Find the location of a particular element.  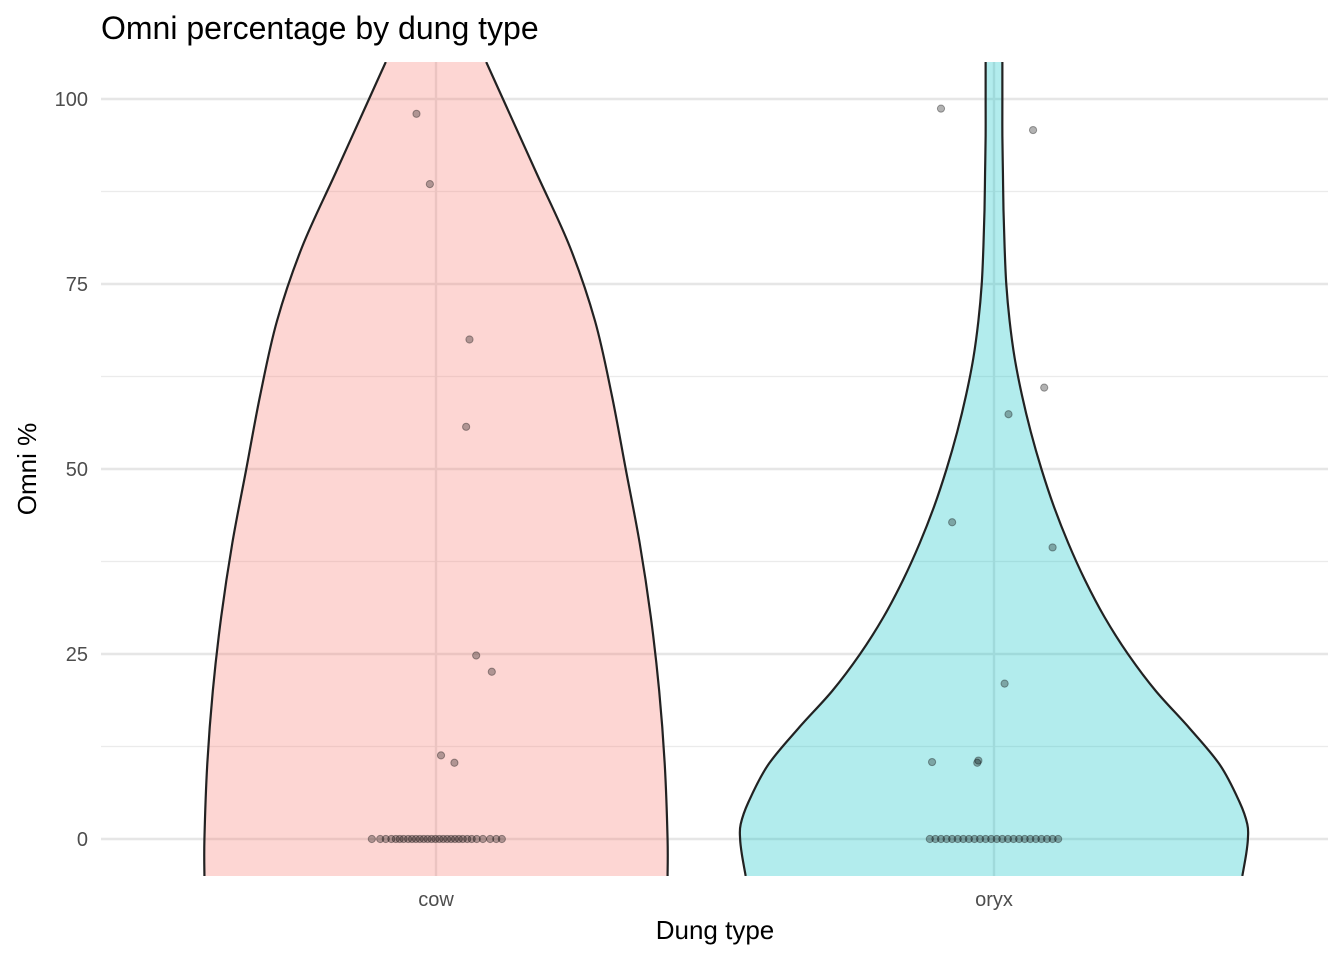

y-axis-ticks: 0 25 50 75 100 is located at coordinates (71, 470).